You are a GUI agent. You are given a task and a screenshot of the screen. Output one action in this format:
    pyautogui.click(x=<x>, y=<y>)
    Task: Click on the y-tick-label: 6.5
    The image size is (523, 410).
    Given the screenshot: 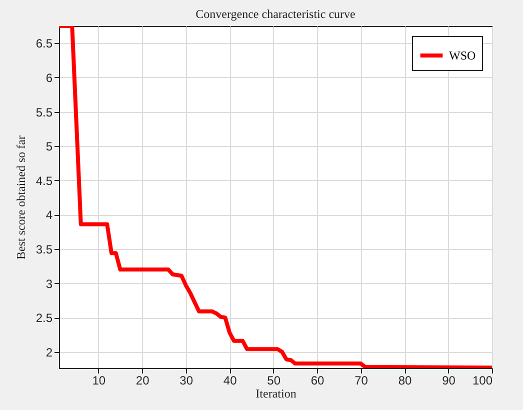 What is the action you would take?
    pyautogui.click(x=44, y=43)
    